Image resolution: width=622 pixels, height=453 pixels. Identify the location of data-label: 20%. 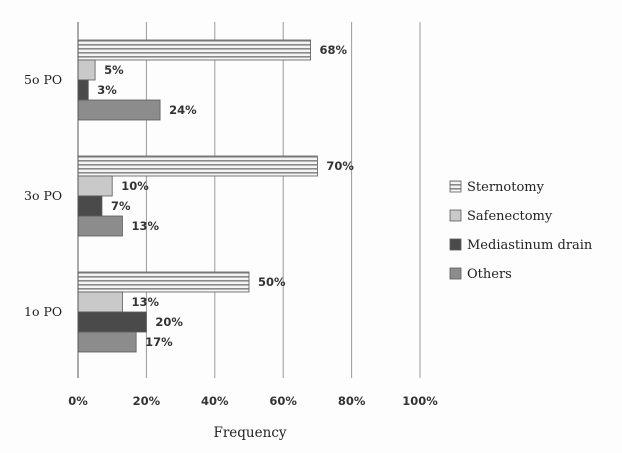
(169, 322).